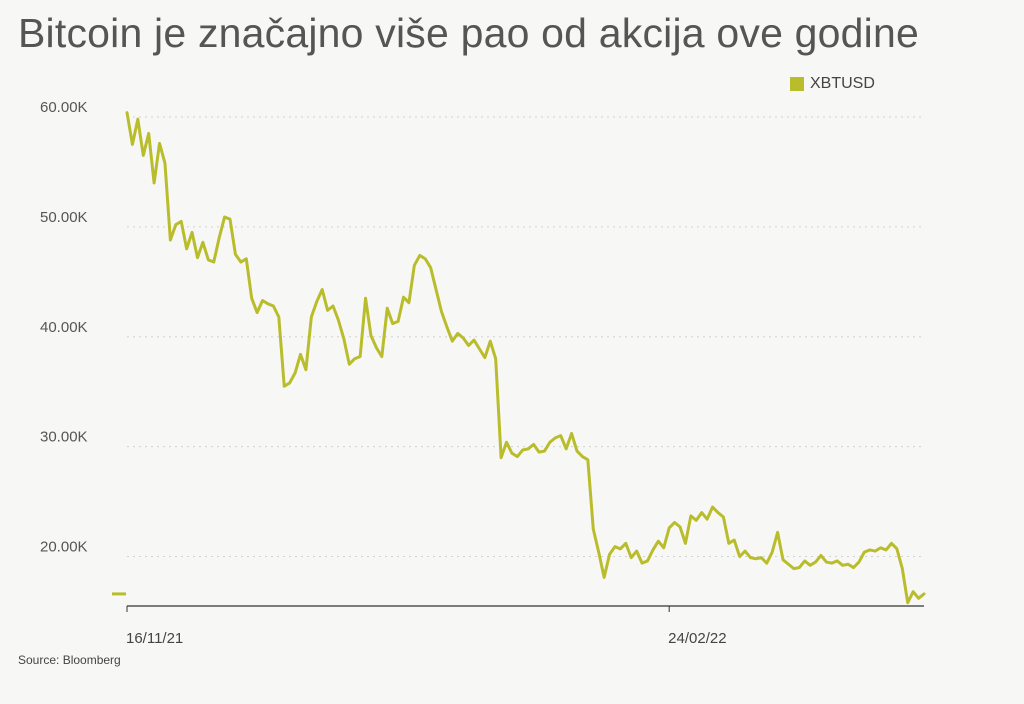 The width and height of the screenshot is (1024, 704). Describe the element at coordinates (64, 107) in the screenshot. I see `y-tick-label: 60.00K` at that location.